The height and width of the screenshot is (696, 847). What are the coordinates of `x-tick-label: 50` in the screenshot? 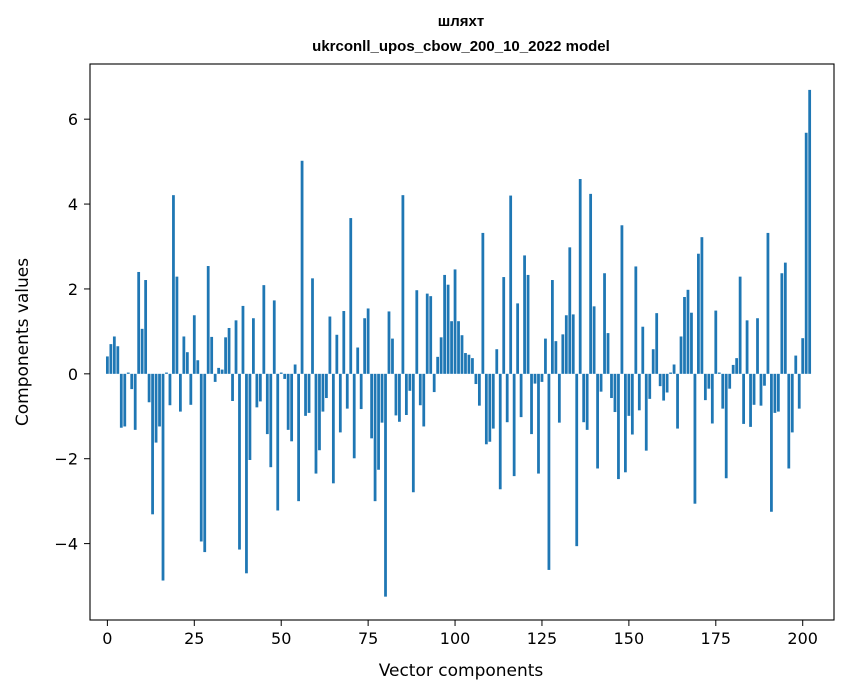 It's located at (281, 638).